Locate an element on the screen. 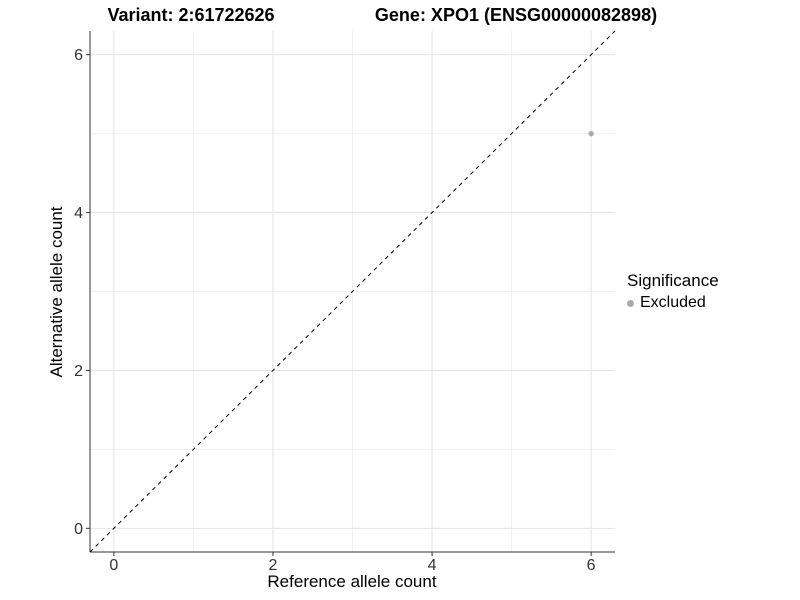 The height and width of the screenshot is (600, 800). data-point is located at coordinates (591, 133).